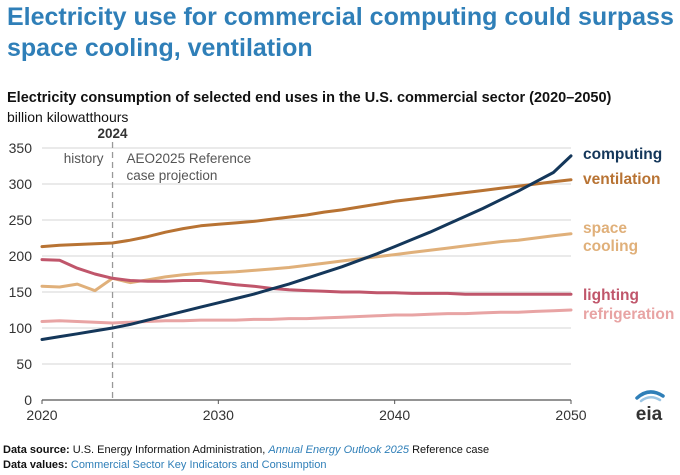 This screenshot has height=475, width=680. I want to click on series-label-space-cooling: space, so click(605, 228).